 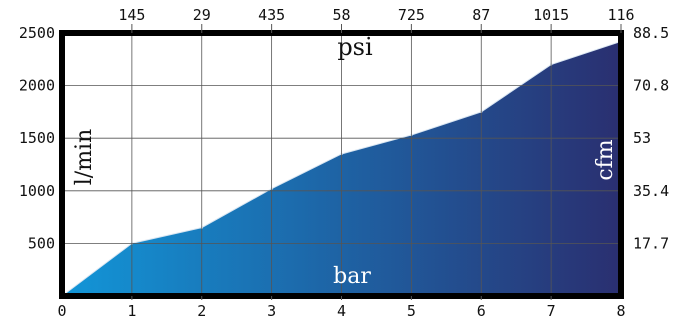 I want to click on right-axis-title: cfm, so click(x=605, y=159).